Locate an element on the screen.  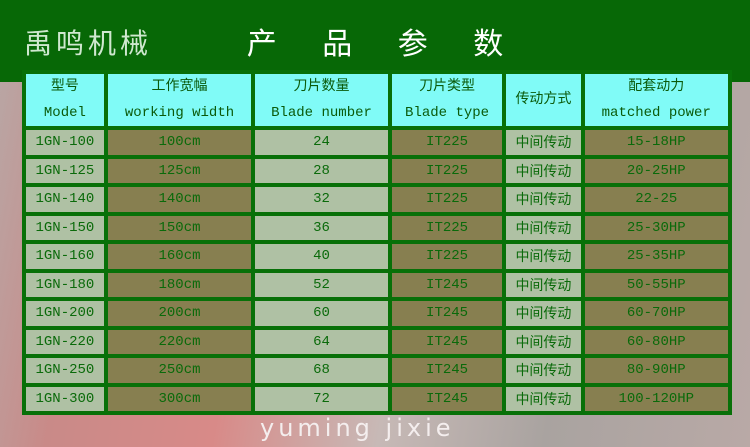
column-header: 配套动力 matched power is located at coordinates (656, 100).